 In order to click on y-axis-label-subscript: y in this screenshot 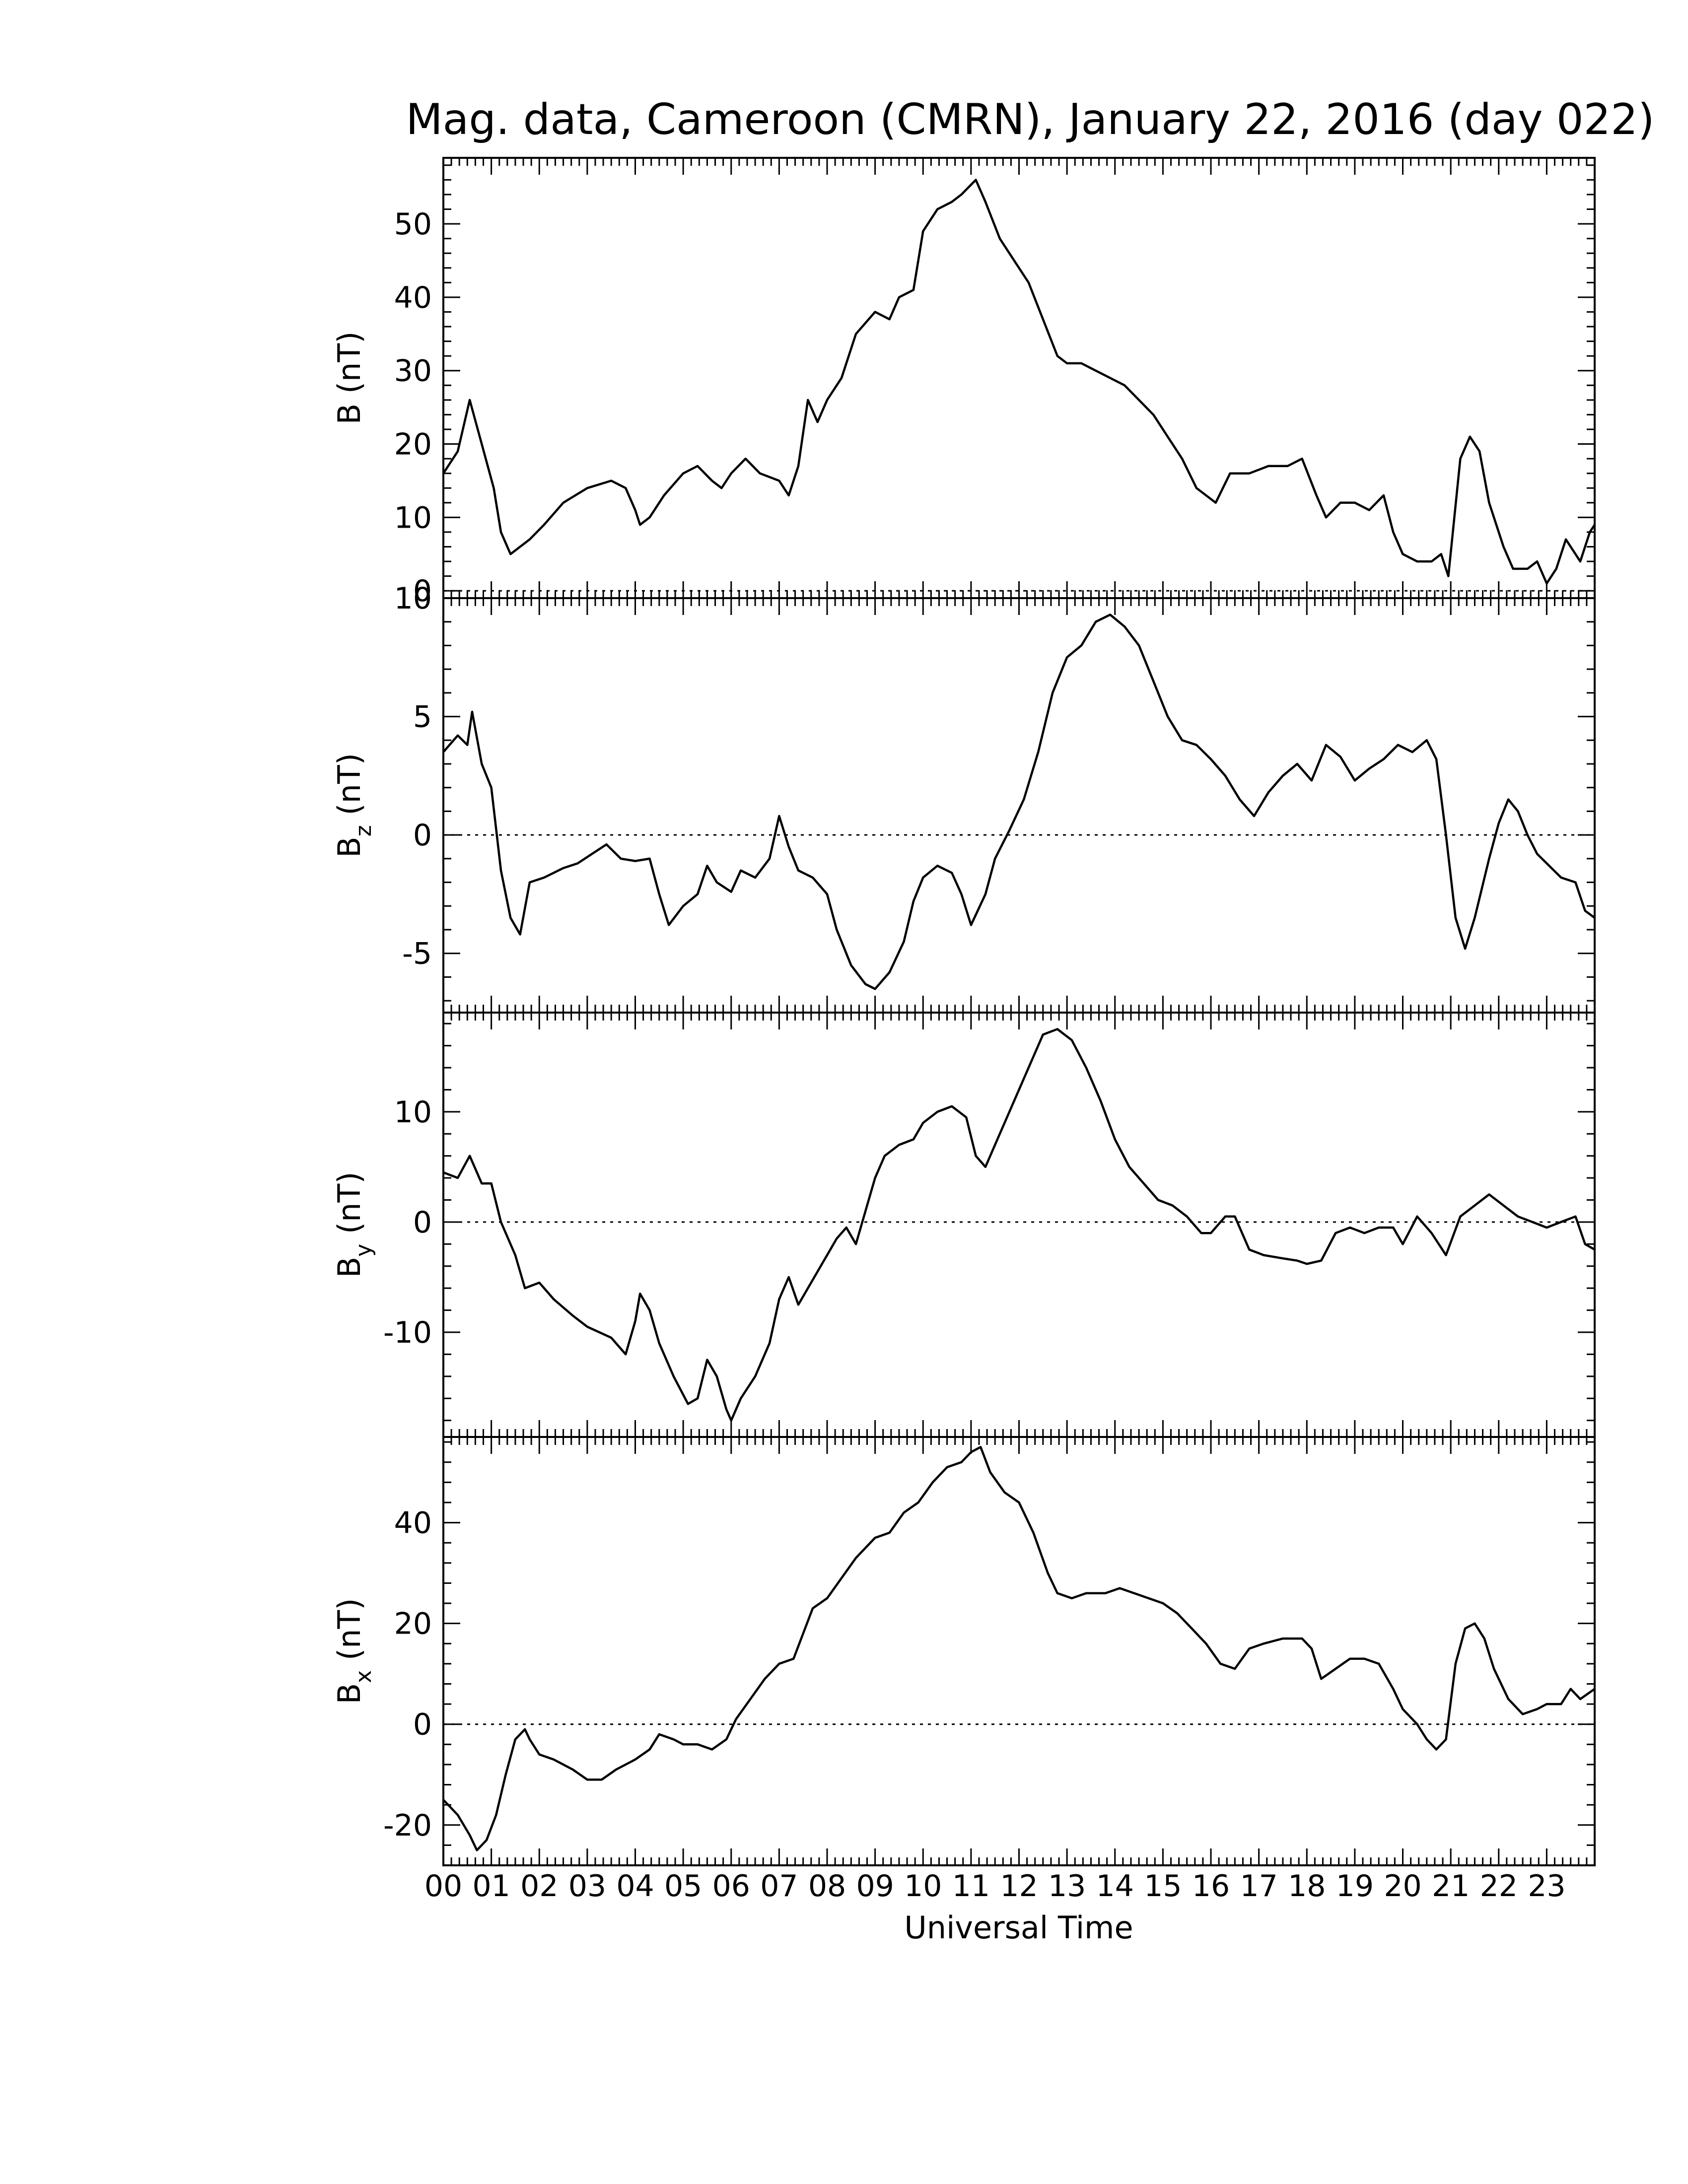, I will do `click(363, 1250)`.